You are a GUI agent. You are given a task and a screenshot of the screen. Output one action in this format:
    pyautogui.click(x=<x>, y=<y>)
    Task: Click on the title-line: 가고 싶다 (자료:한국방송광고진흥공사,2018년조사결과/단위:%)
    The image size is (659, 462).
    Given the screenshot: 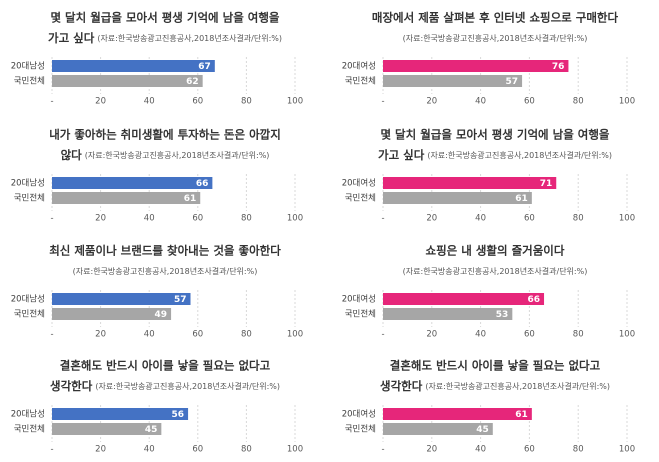 What is the action you would take?
    pyautogui.click(x=165, y=38)
    